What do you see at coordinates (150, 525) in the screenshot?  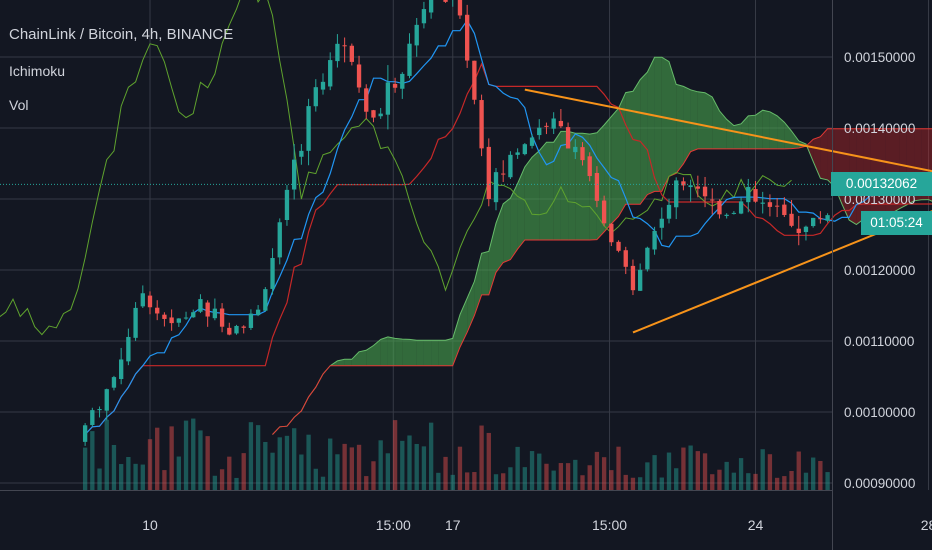 I see `x-tick-label: 10` at bounding box center [150, 525].